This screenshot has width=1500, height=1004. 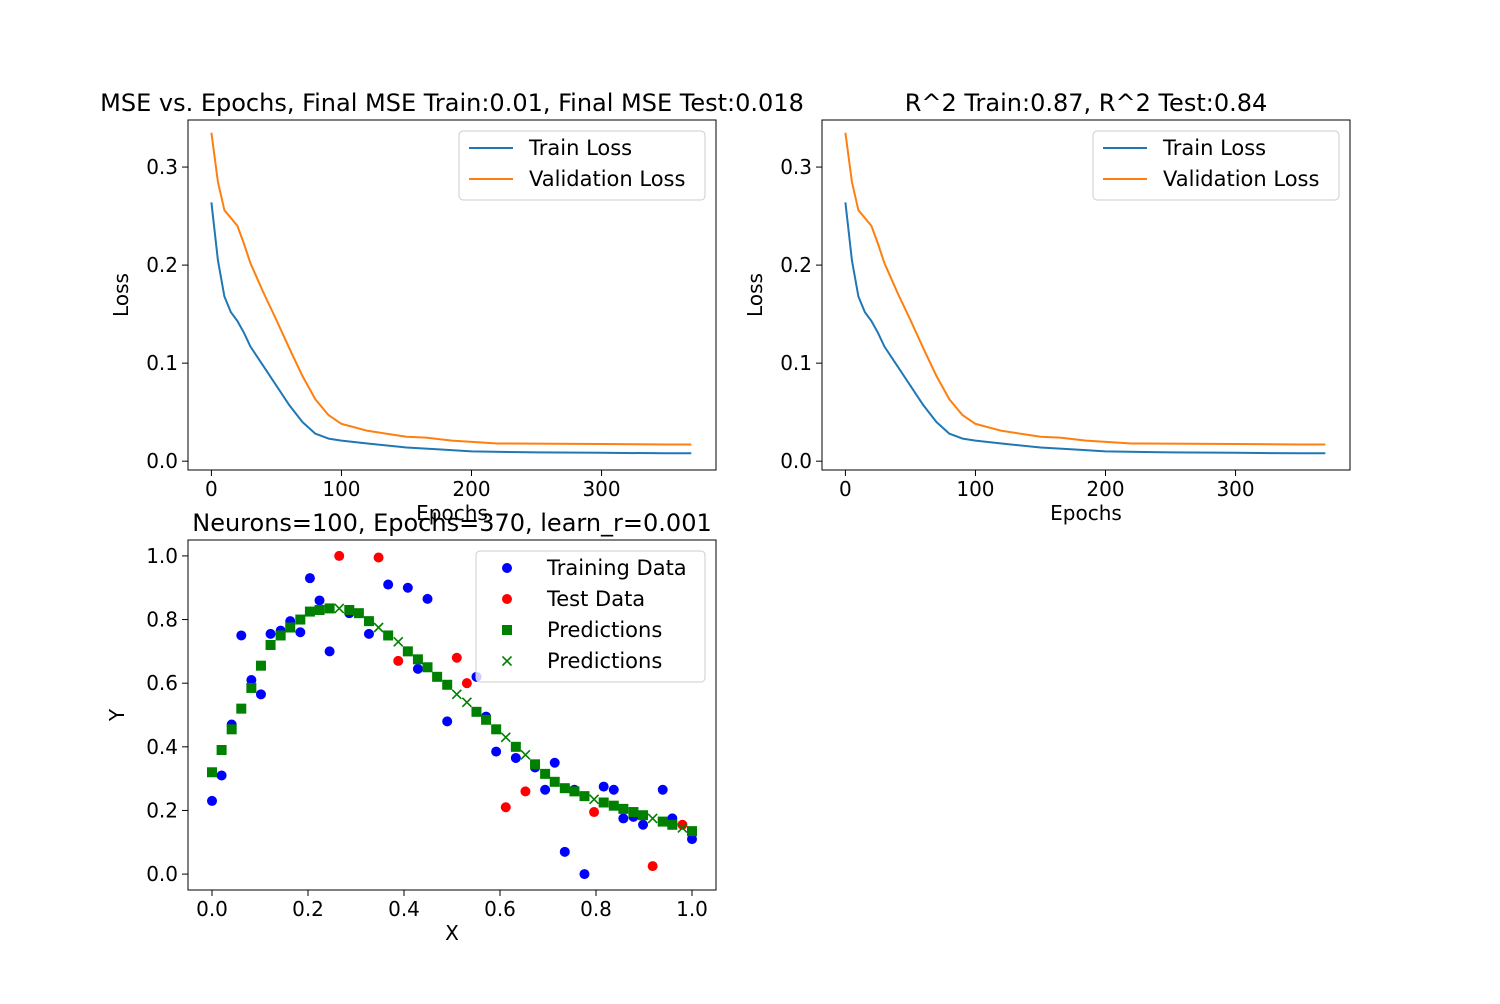 I want to click on plot-frame, so click(x=452, y=715).